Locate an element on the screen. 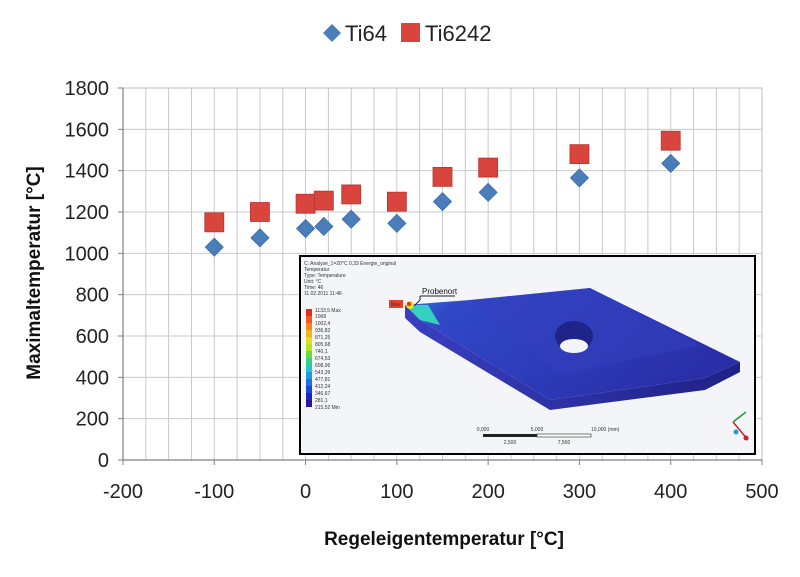 The height and width of the screenshot is (577, 800). legend-value-label: 477,81 is located at coordinates (323, 380).